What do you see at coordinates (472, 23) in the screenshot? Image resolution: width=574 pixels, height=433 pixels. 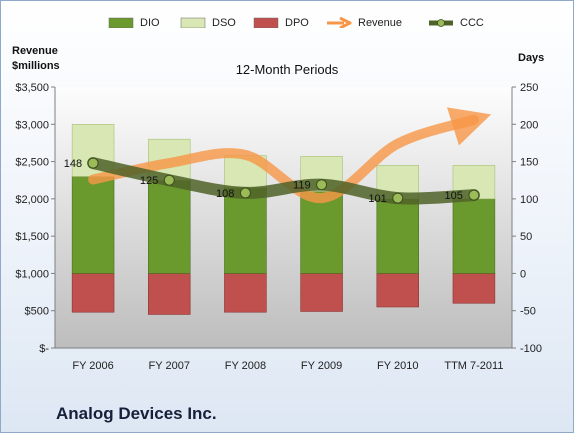 I see `legend-label: CCC` at bounding box center [472, 23].